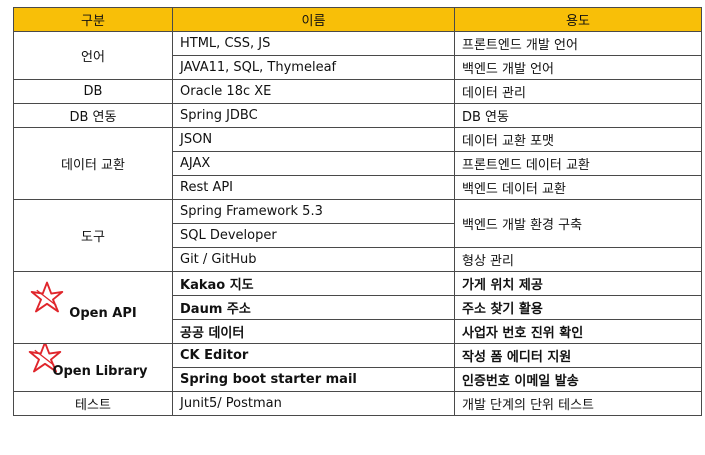 The height and width of the screenshot is (455, 705). I want to click on name-cell: Rest API, so click(313, 187).